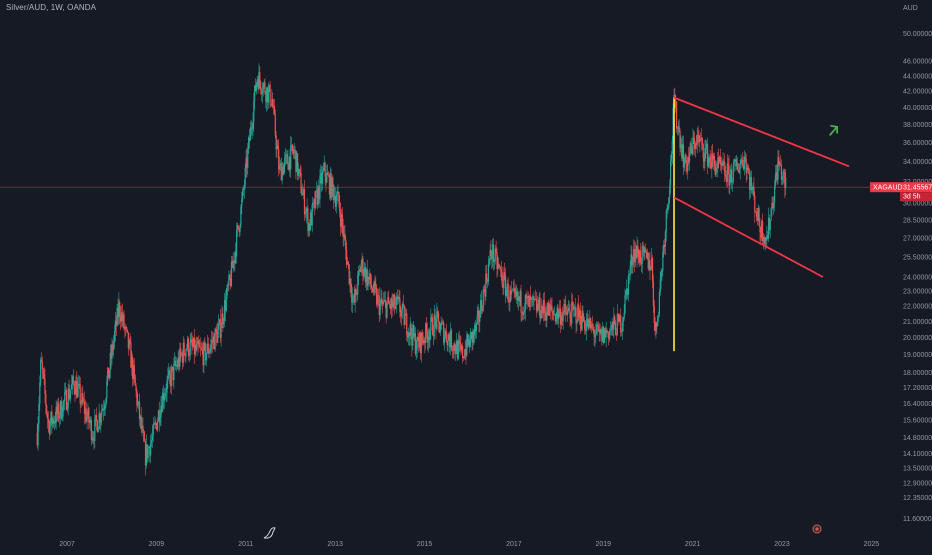 This screenshot has width=932, height=555. I want to click on time-tick-label: 2013, so click(335, 544).